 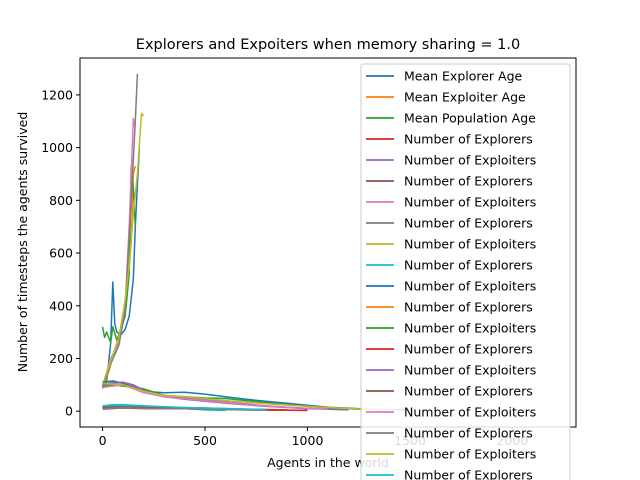 I want to click on y-tick-label: 200, so click(x=61, y=358).